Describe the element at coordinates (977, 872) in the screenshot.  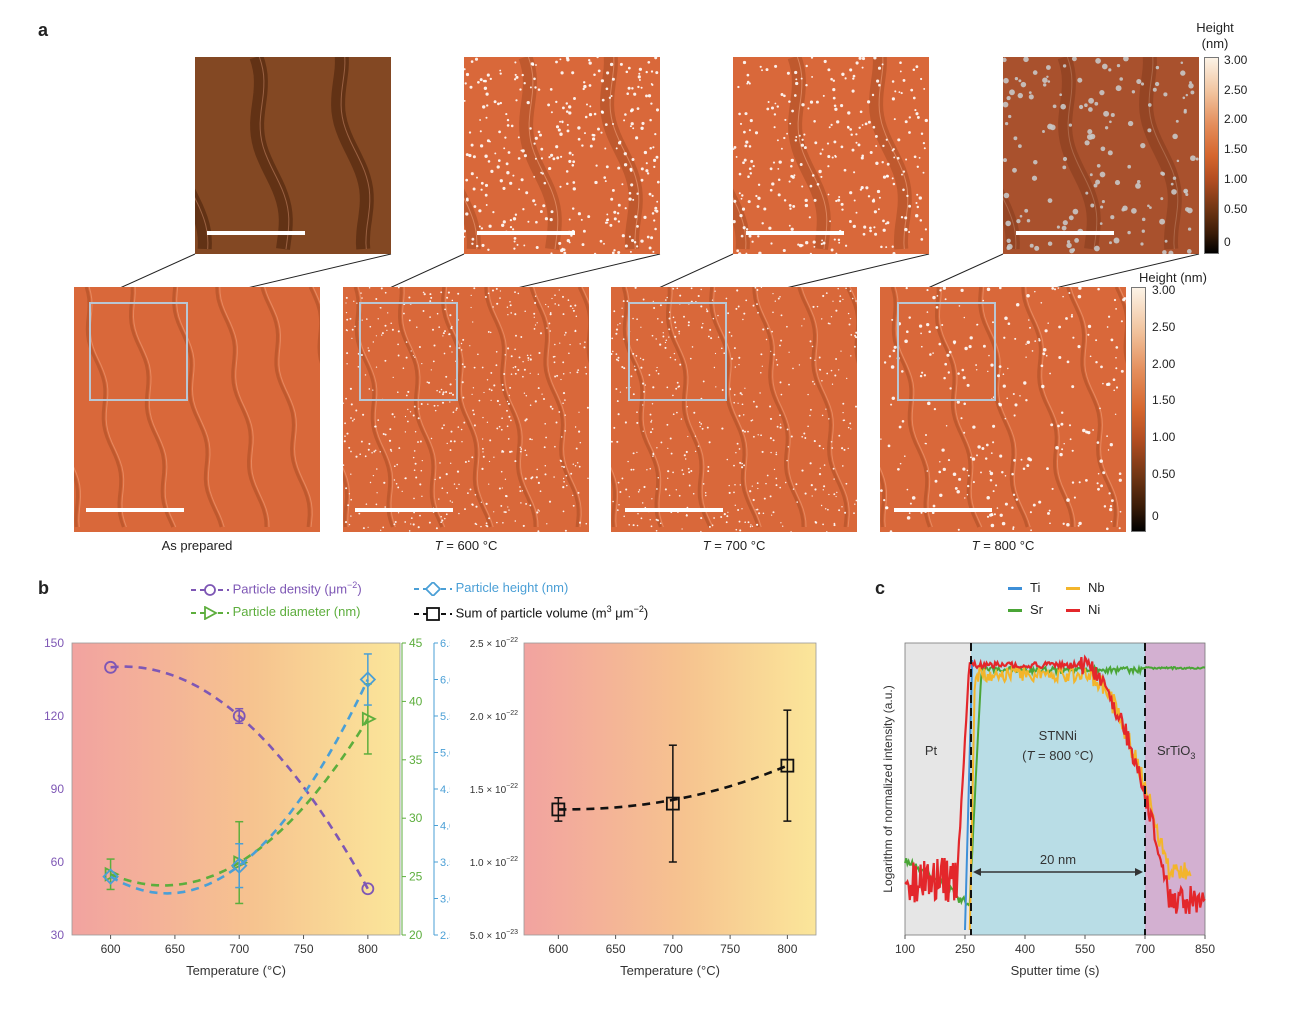
I see `arrow-head` at that location.